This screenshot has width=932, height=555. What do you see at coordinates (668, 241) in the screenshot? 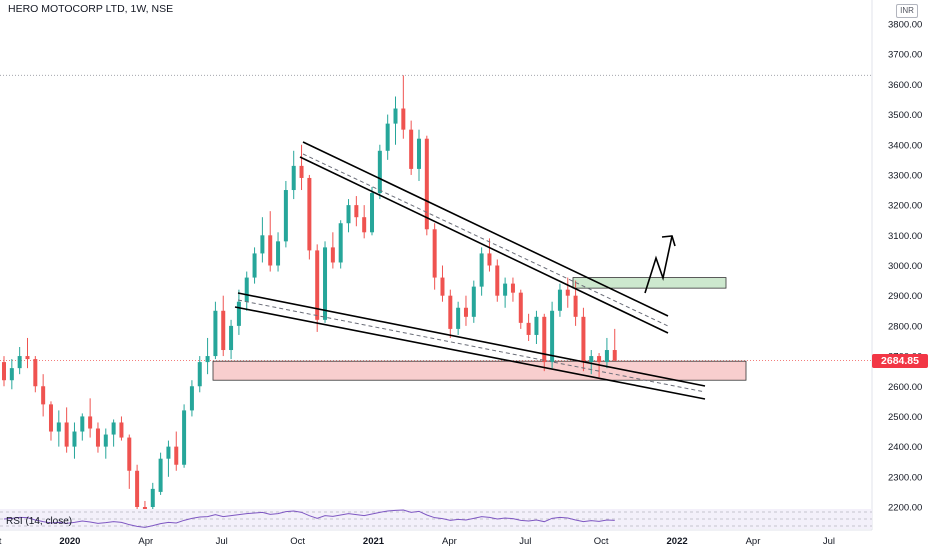
I see `projection-arrowhead` at bounding box center [668, 241].